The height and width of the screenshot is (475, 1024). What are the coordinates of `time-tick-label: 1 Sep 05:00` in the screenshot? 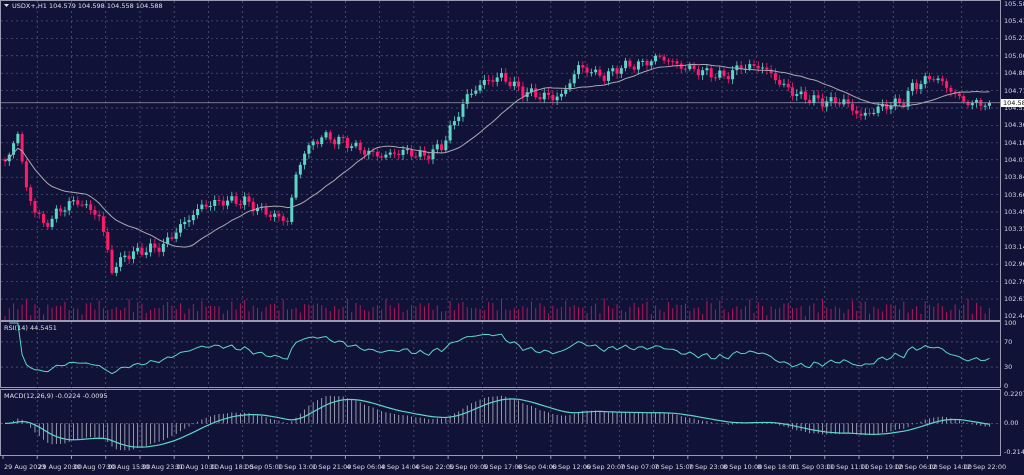 It's located at (263, 467).